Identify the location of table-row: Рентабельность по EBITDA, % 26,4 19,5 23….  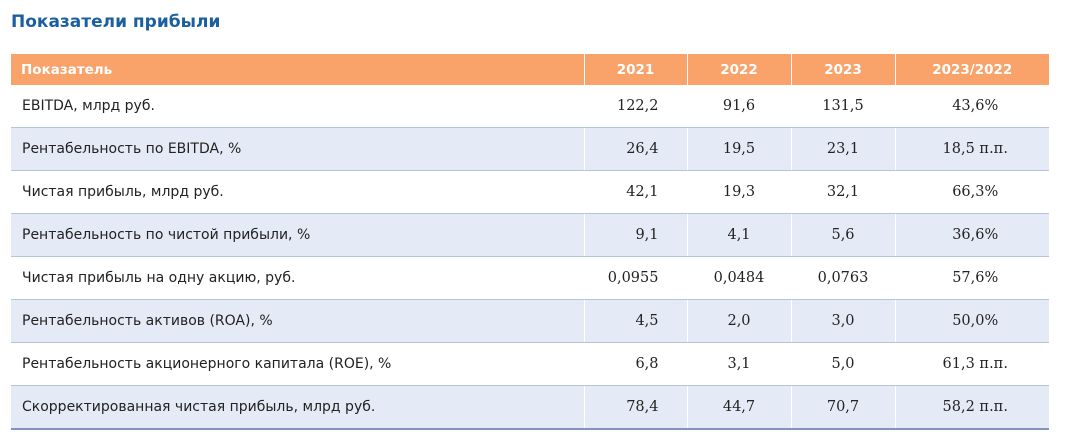
(530, 149).